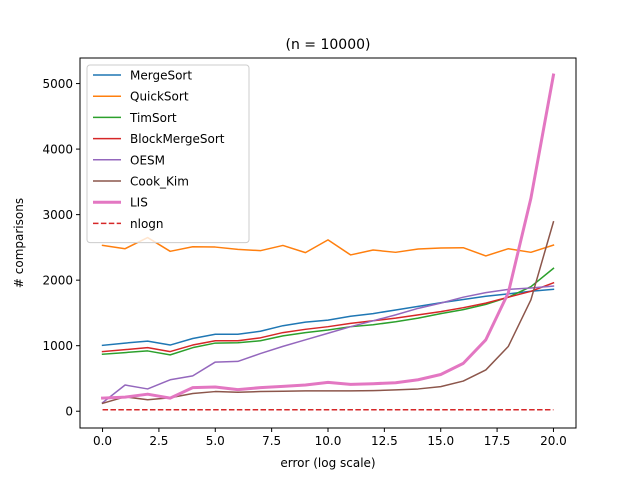 This screenshot has height=480, width=640. What do you see at coordinates (384, 441) in the screenshot?
I see `x-tick-label: 12.5` at bounding box center [384, 441].